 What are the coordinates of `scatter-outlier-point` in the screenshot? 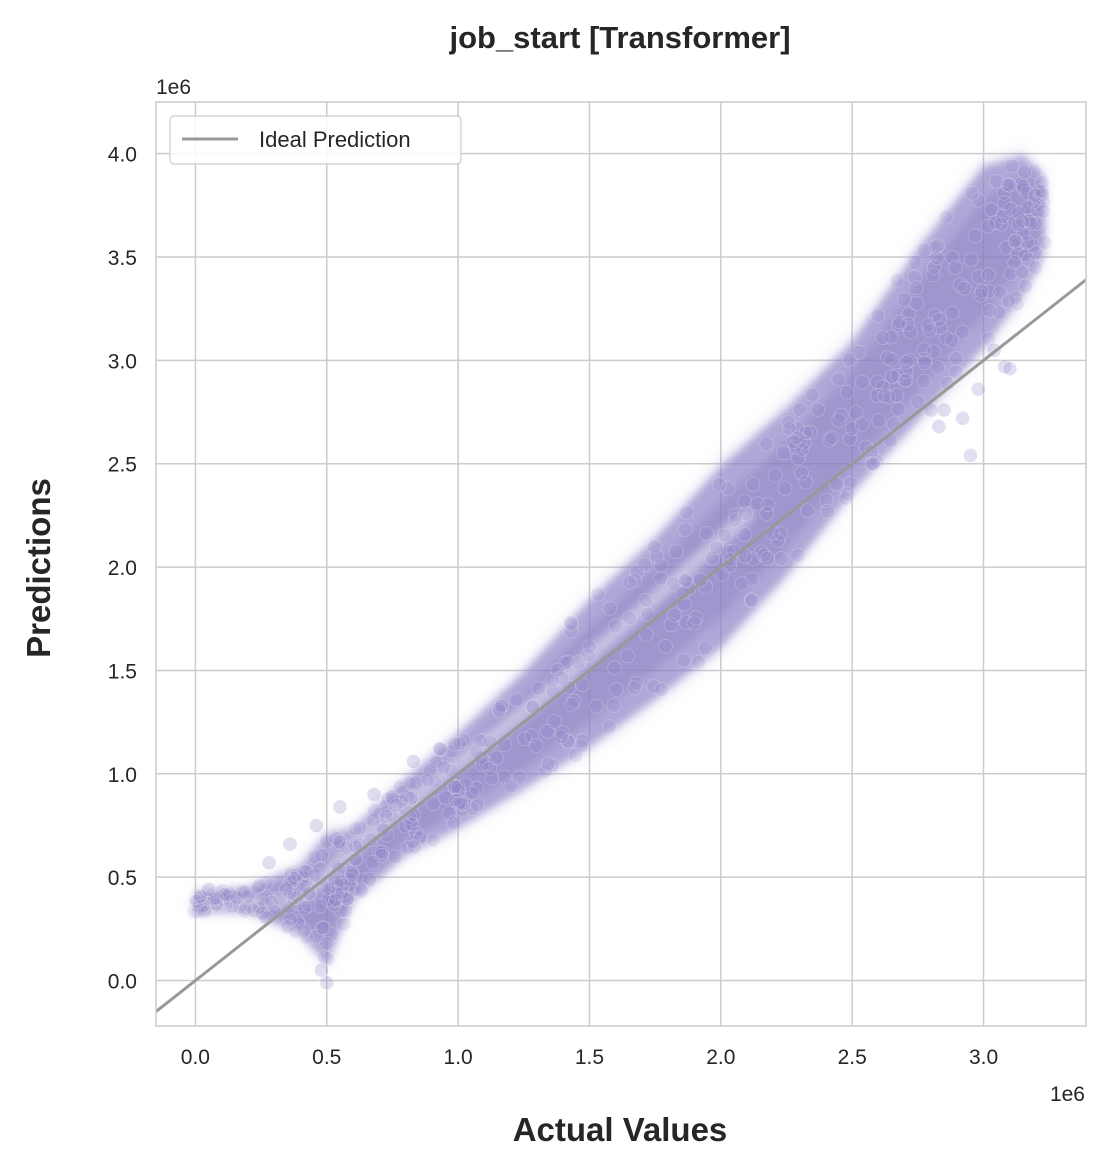 It's located at (321, 970).